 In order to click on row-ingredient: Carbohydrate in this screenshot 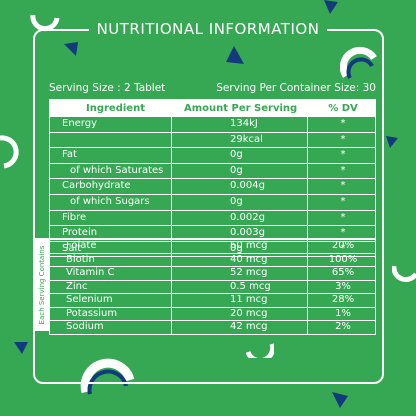, I will do `click(96, 186)`.